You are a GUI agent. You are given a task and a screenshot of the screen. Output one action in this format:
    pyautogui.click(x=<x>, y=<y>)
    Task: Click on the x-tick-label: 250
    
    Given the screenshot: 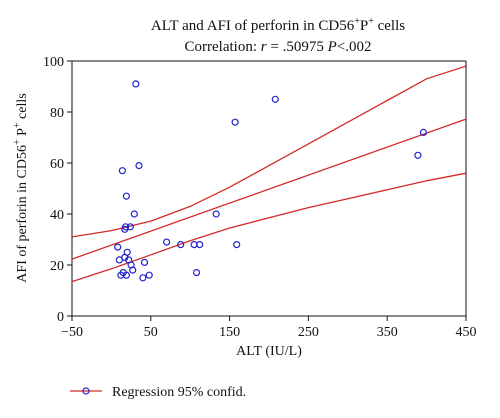 What is the action you would take?
    pyautogui.click(x=308, y=332)
    